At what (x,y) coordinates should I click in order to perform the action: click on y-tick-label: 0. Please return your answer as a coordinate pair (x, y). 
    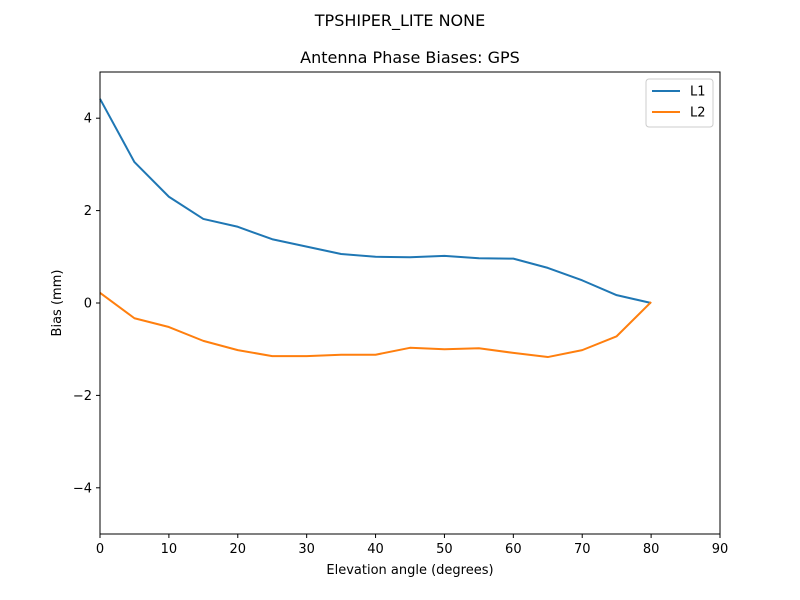
    Looking at the image, I should click on (88, 304).